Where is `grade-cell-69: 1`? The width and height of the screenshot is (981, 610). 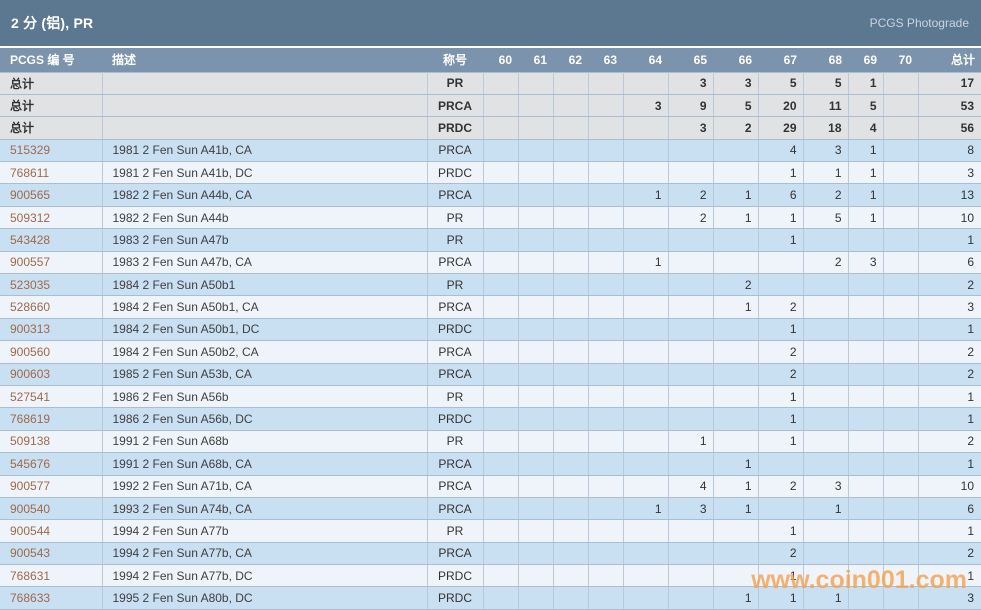 grade-cell-69: 1 is located at coordinates (865, 217).